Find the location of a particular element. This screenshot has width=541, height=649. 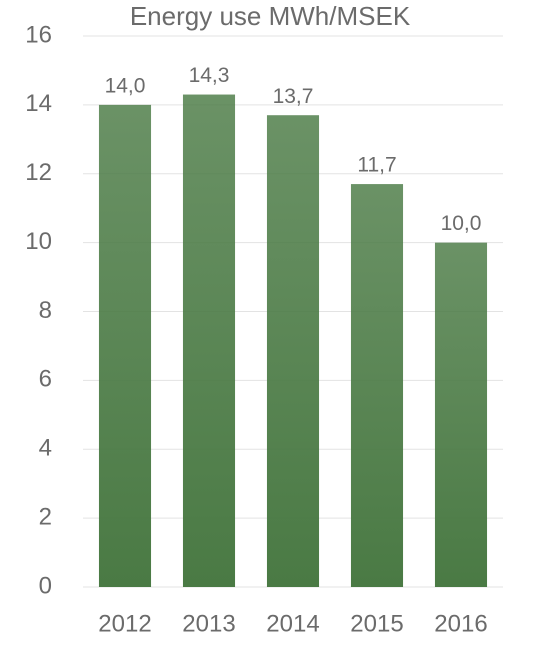

data-label: 13,7 is located at coordinates (293, 96).